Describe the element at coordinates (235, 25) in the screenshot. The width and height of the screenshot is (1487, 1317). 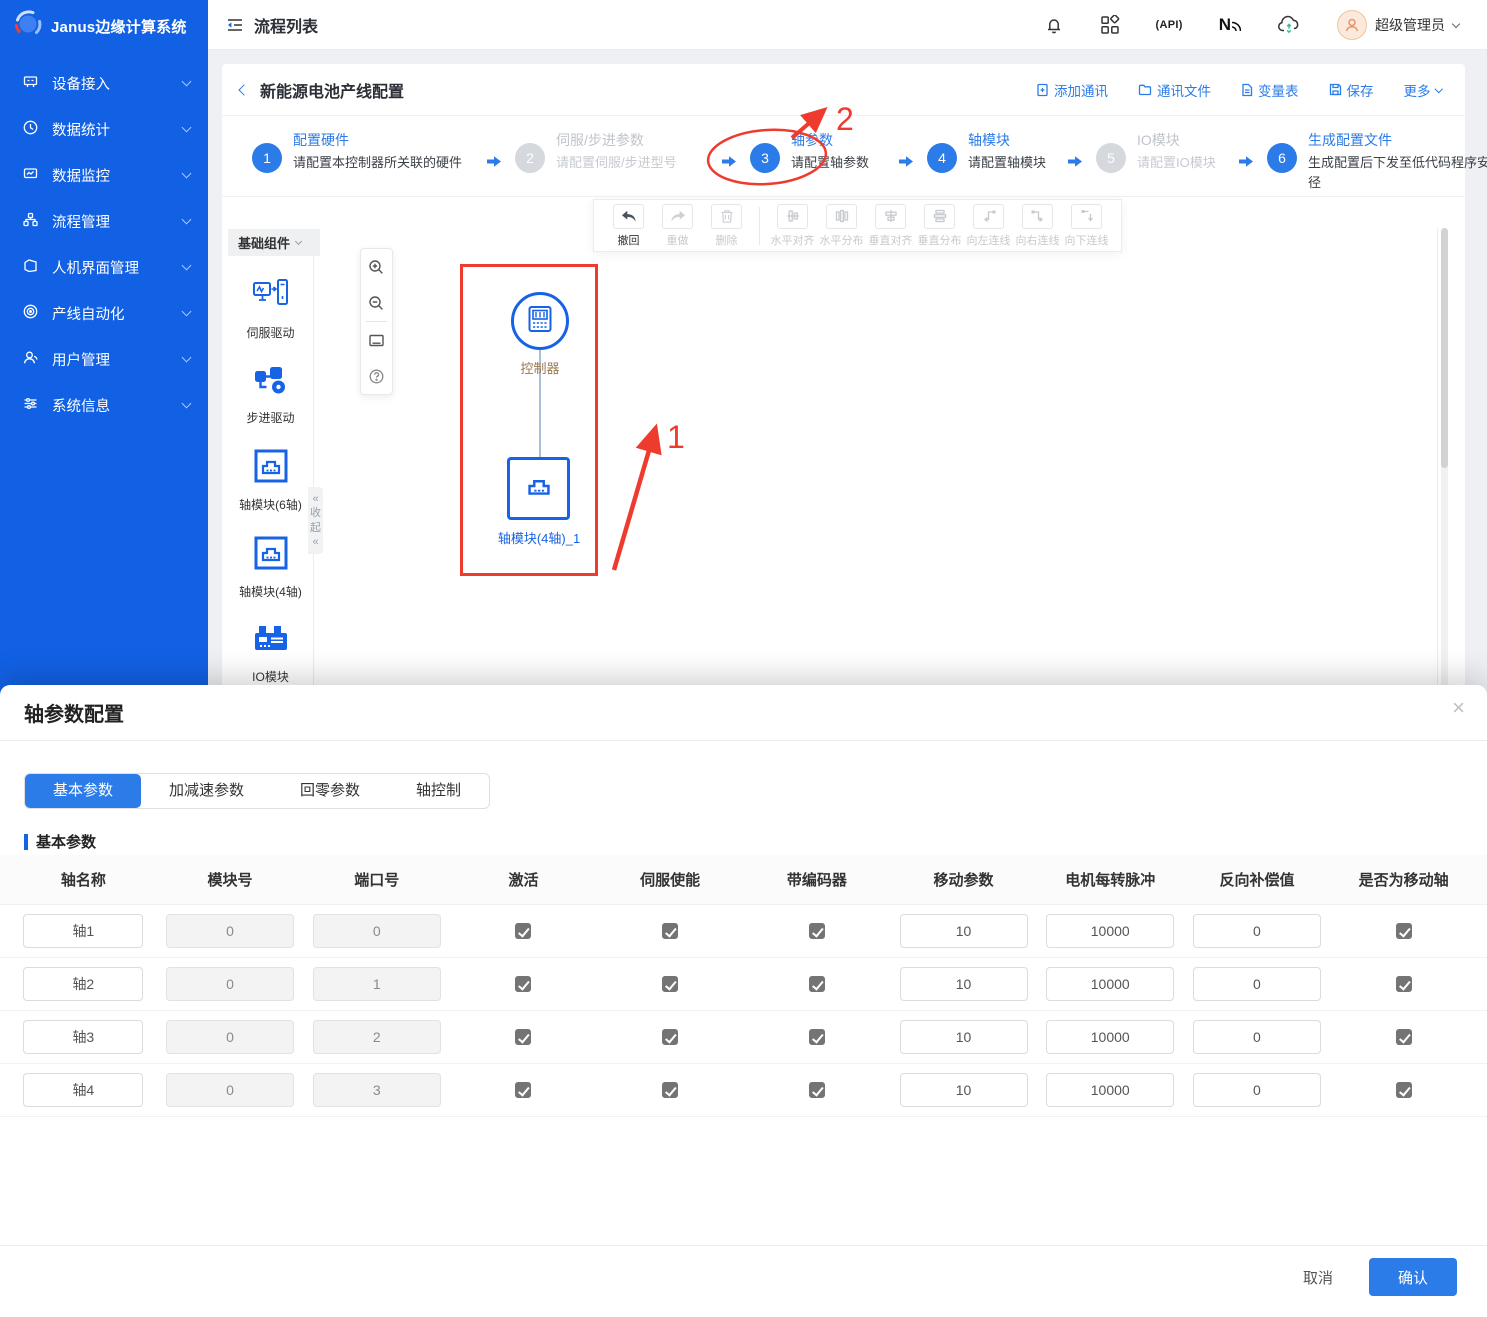
I see `collapse-sidebar-icon` at that location.